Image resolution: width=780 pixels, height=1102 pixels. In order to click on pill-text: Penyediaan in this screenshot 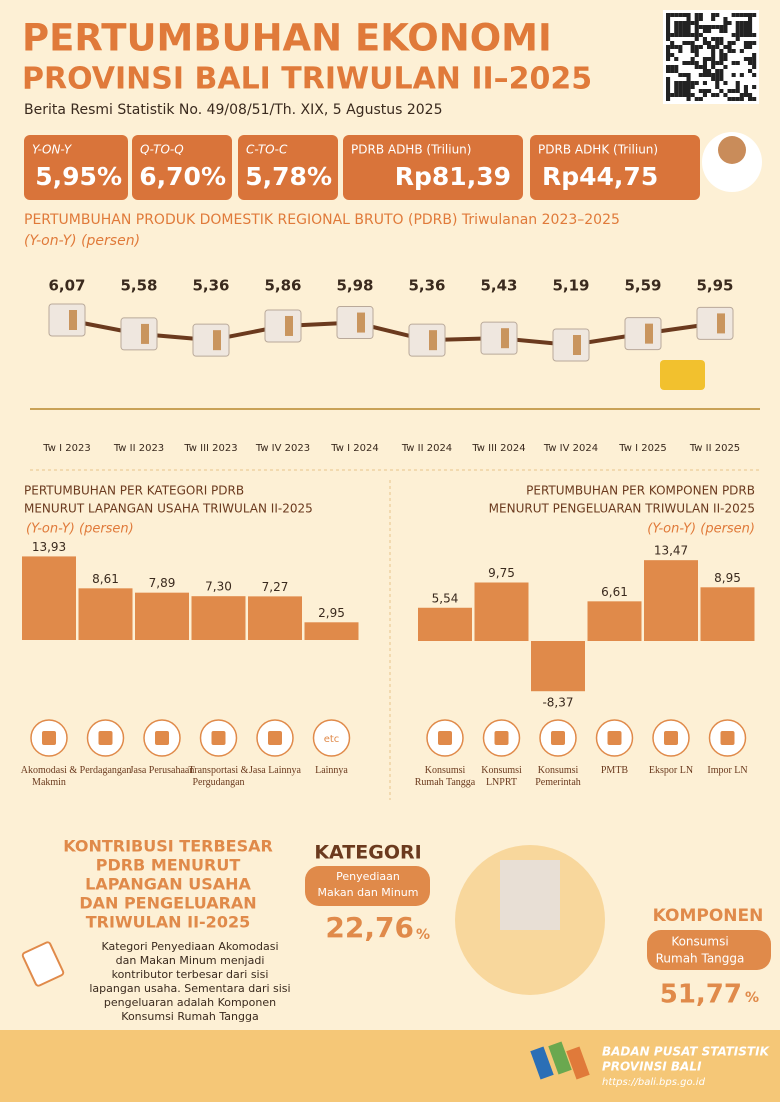, I will do `click(368, 876)`.